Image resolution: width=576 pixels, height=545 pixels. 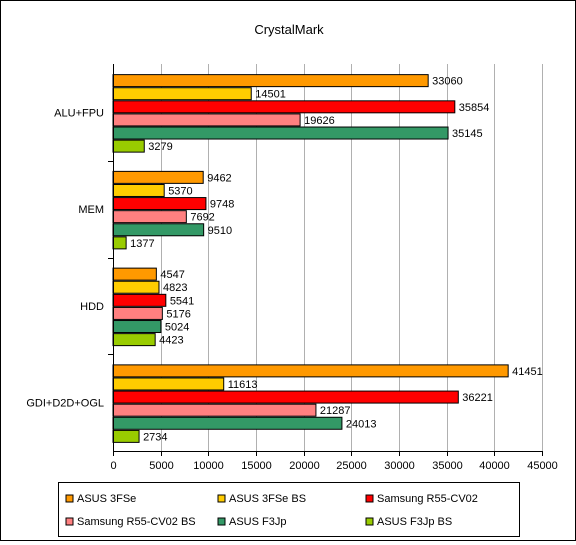 I want to click on legend-label: Samsung R55-CV02 BS, so click(x=136, y=522).